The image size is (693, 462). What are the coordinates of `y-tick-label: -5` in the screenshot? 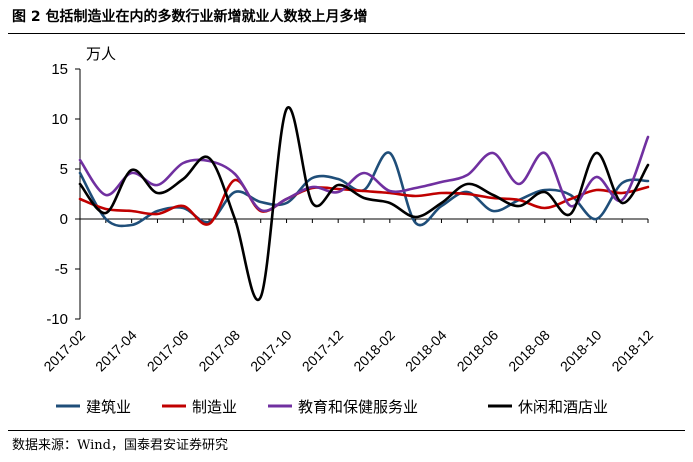 It's located at (61, 269).